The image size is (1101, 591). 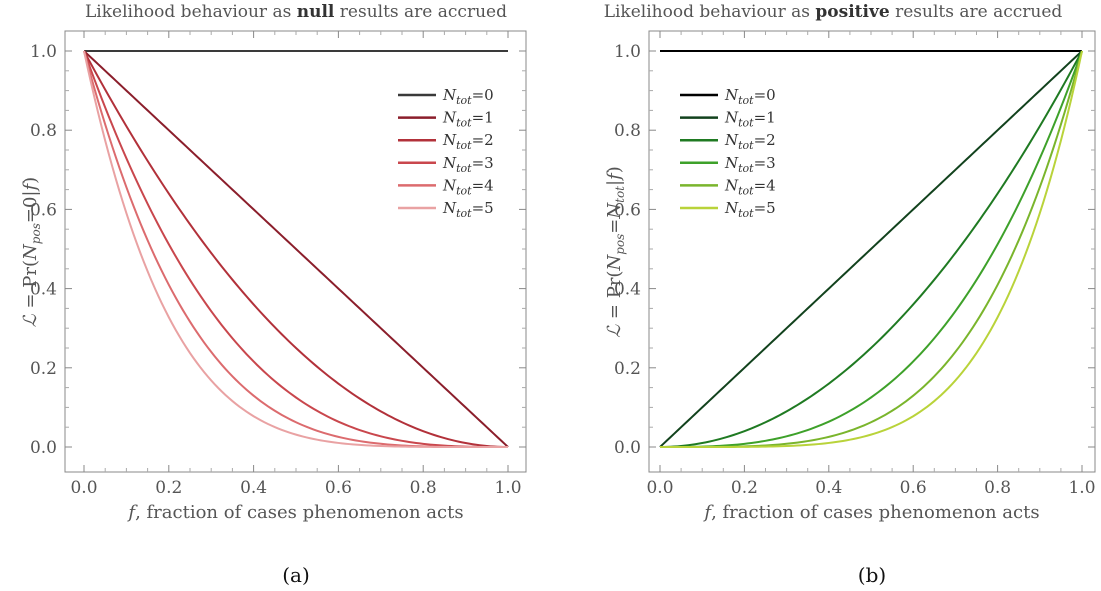 I want to click on x-axis-label-b: f, fraction of cases phenomenon acts, so click(x=870, y=512).